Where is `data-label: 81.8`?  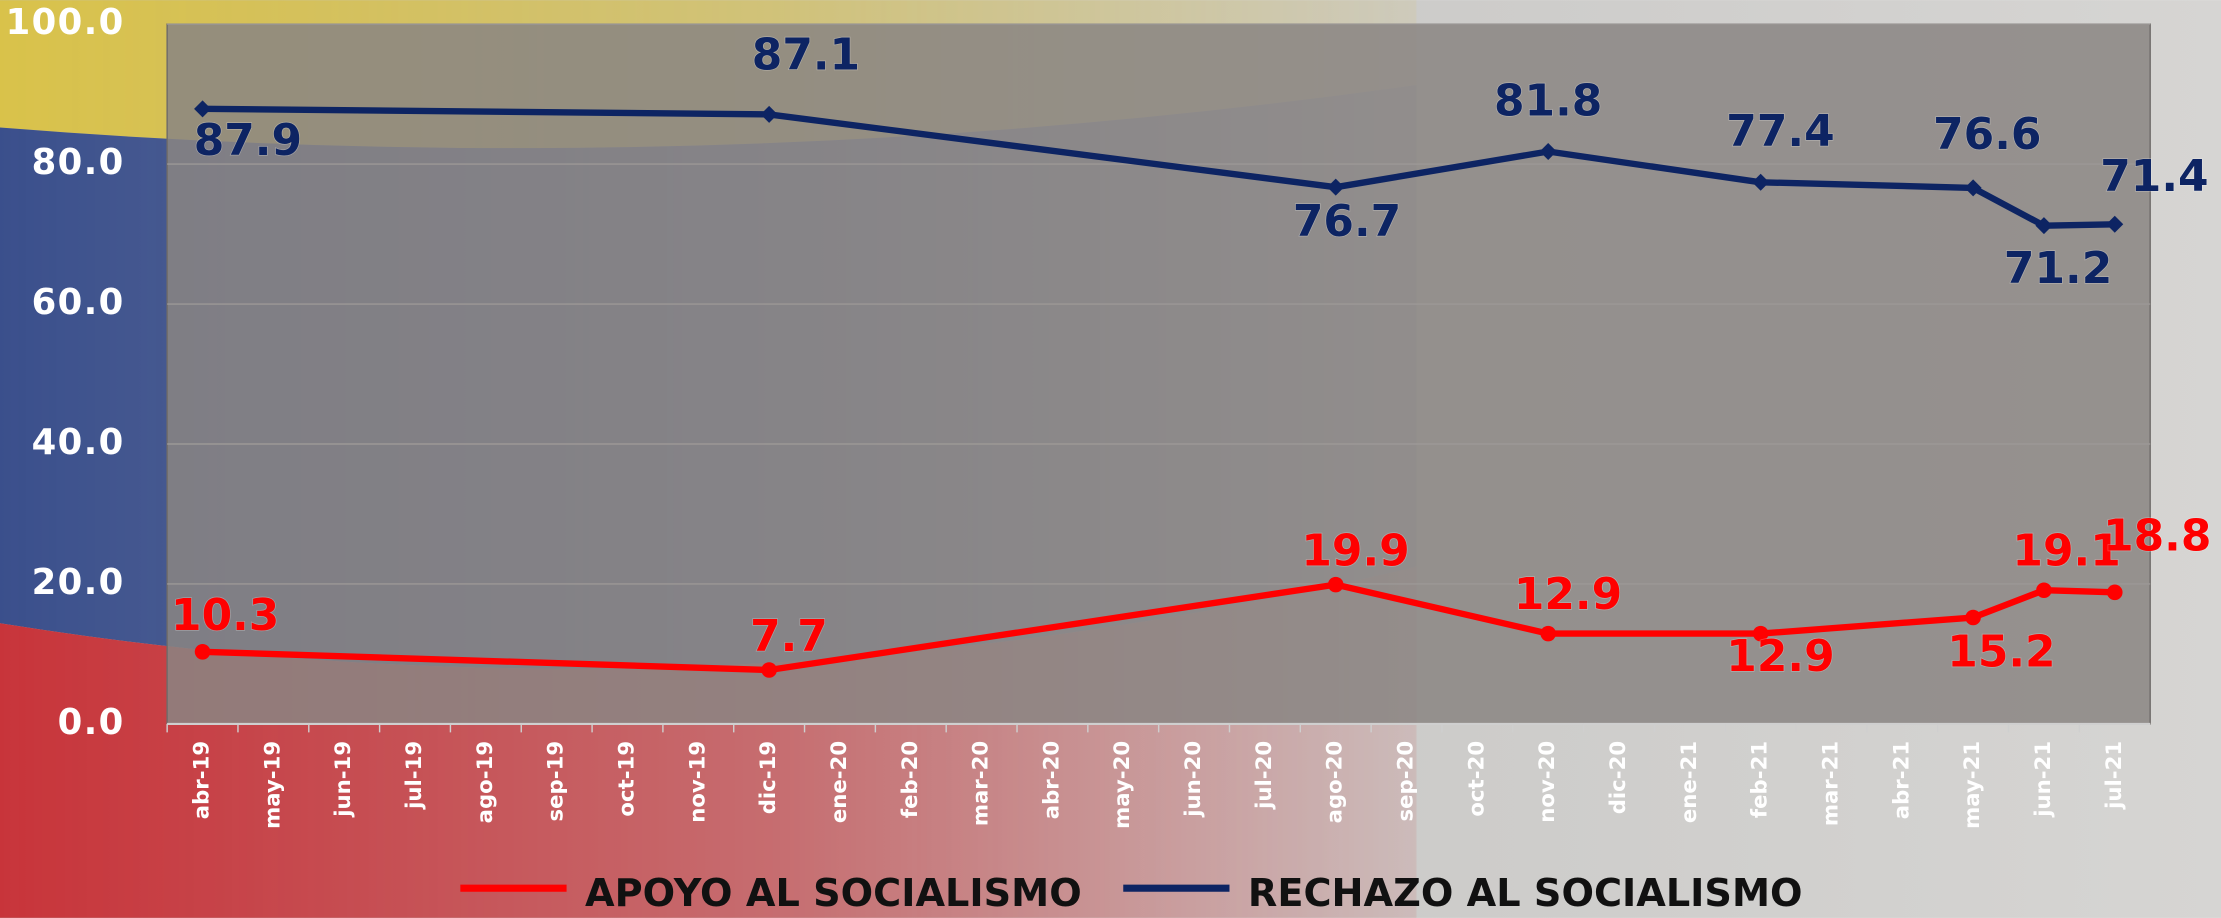 data-label: 81.8 is located at coordinates (1548, 100).